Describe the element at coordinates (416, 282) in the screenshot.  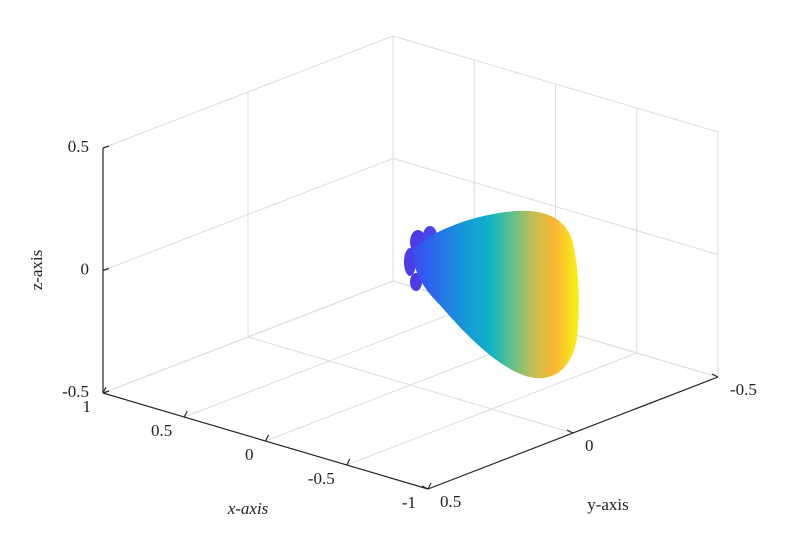
I see `lobe-petal` at that location.